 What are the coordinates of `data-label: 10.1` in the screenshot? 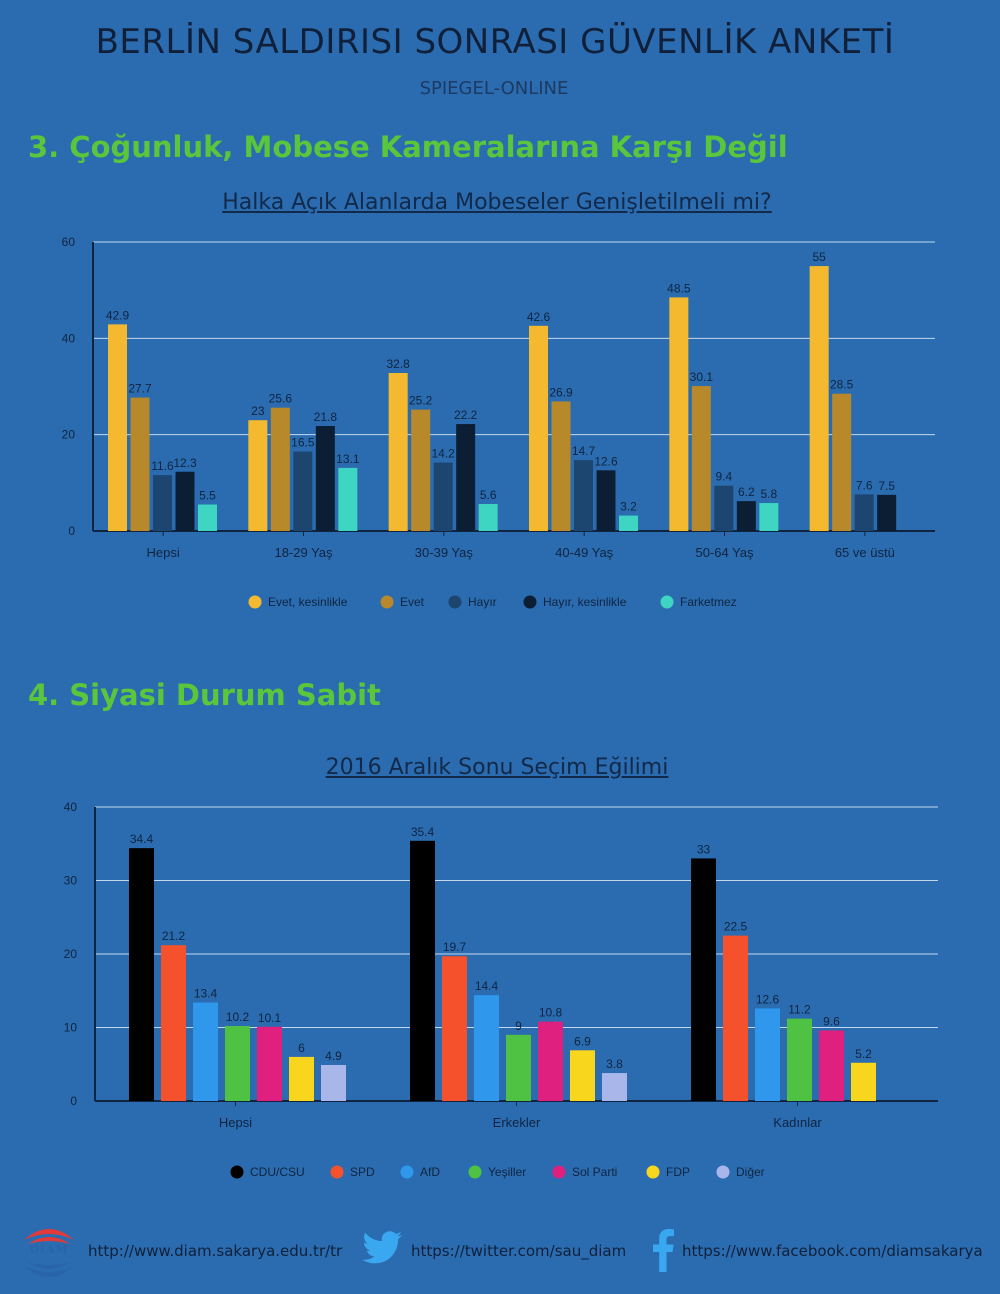 It's located at (270, 1018).